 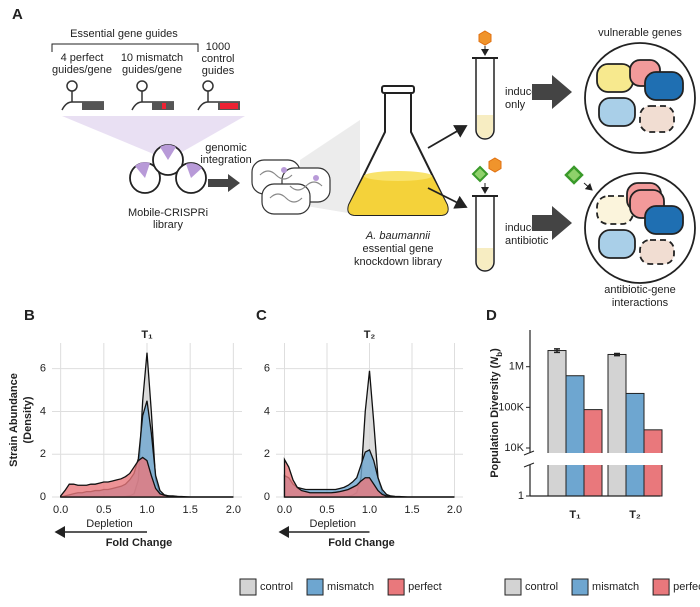 What do you see at coordinates (152, 95) in the screenshot?
I see `guide-mismatch` at bounding box center [152, 95].